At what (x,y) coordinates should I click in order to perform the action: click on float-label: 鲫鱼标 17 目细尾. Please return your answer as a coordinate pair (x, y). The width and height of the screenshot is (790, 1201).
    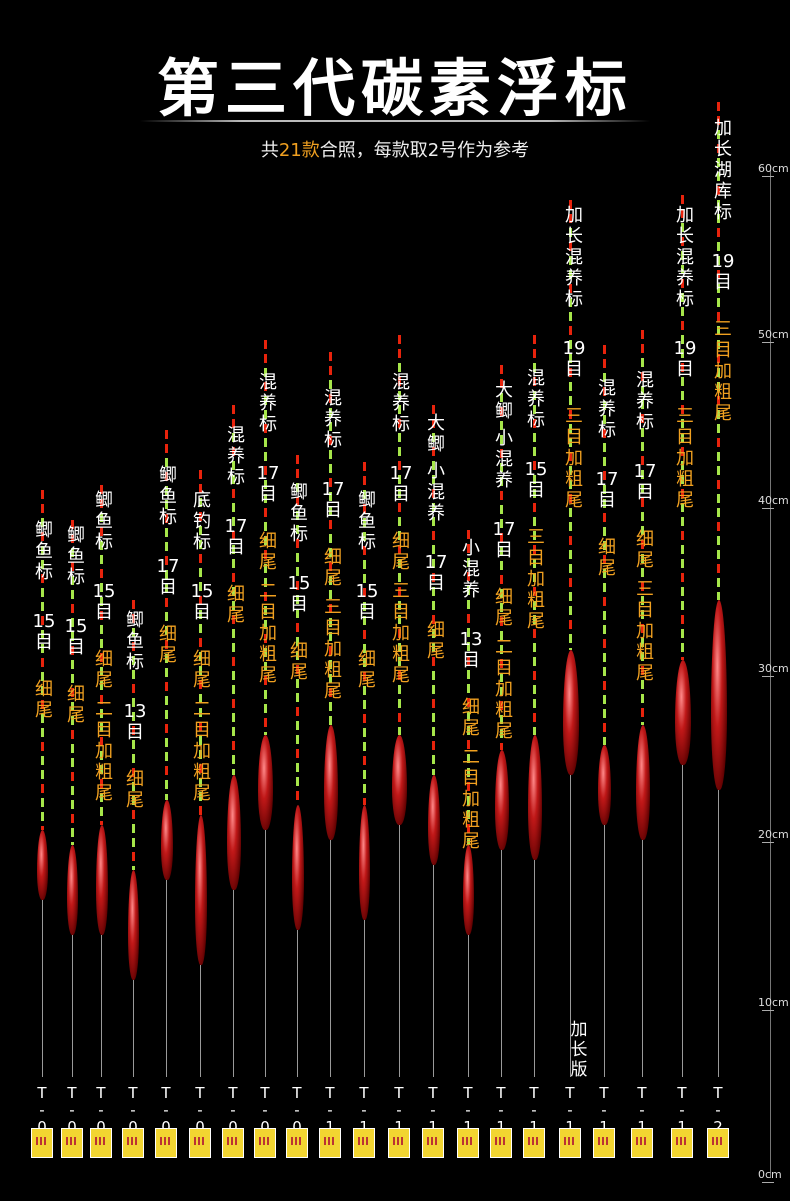
    Looking at the image, I should click on (168, 569).